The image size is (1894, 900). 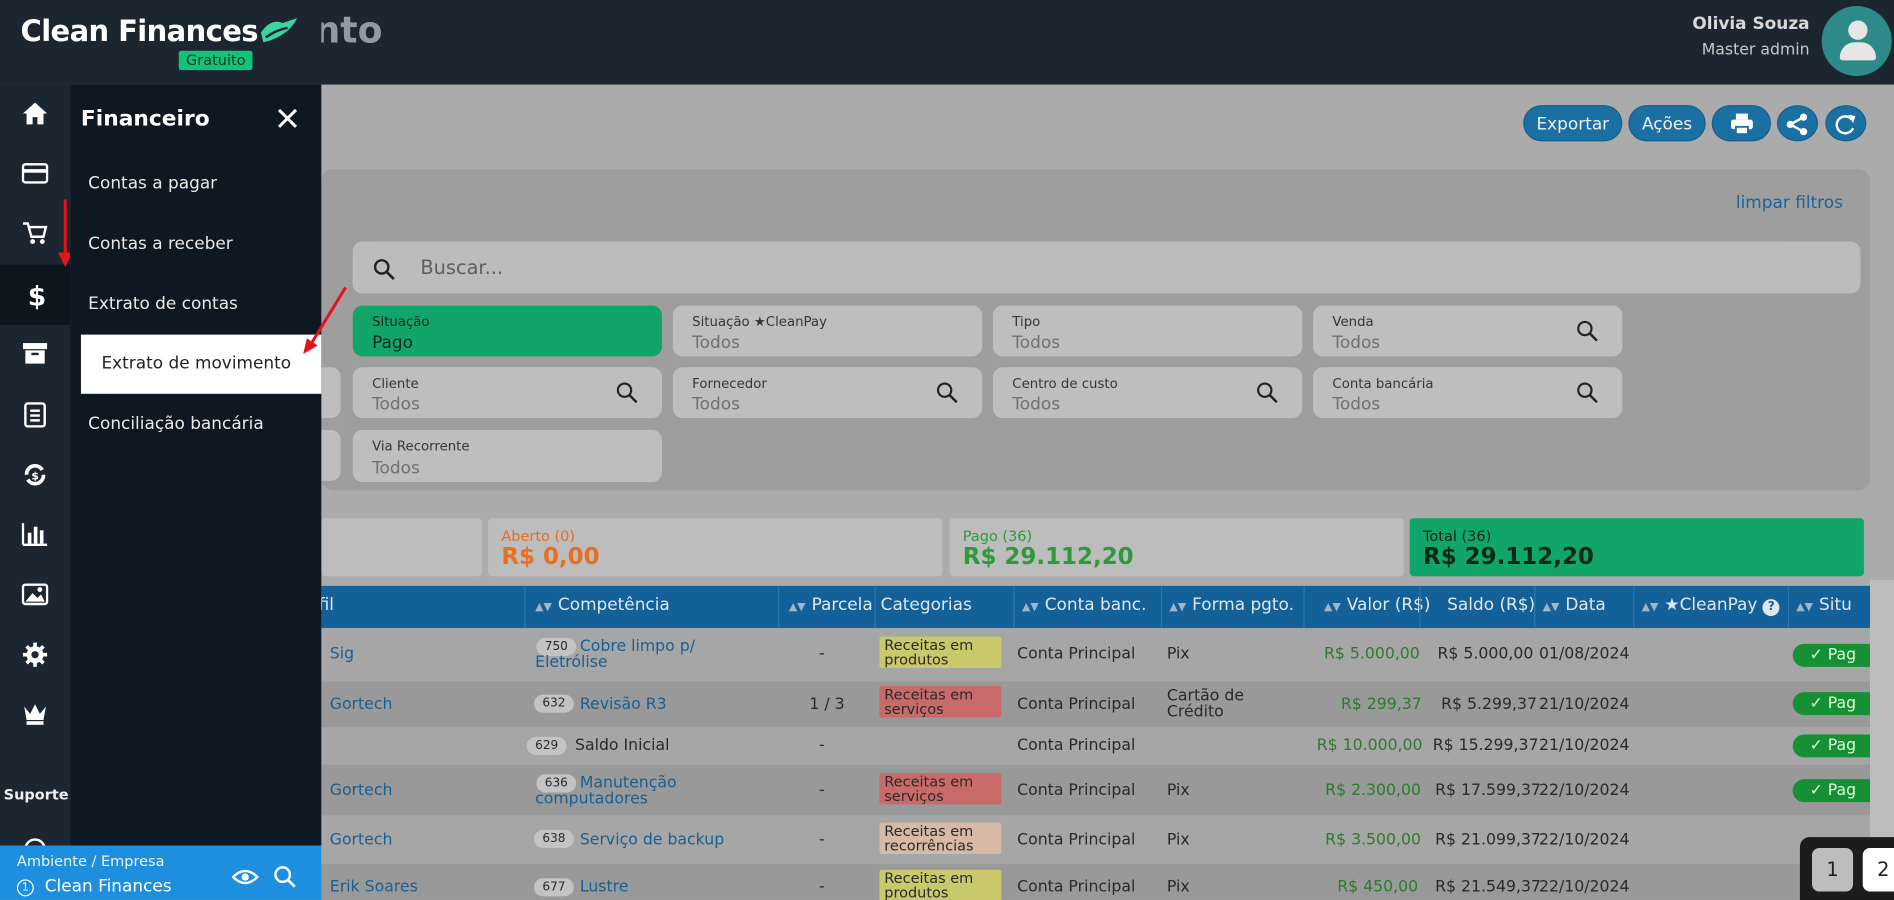 I want to click on home-icon, so click(x=35, y=113).